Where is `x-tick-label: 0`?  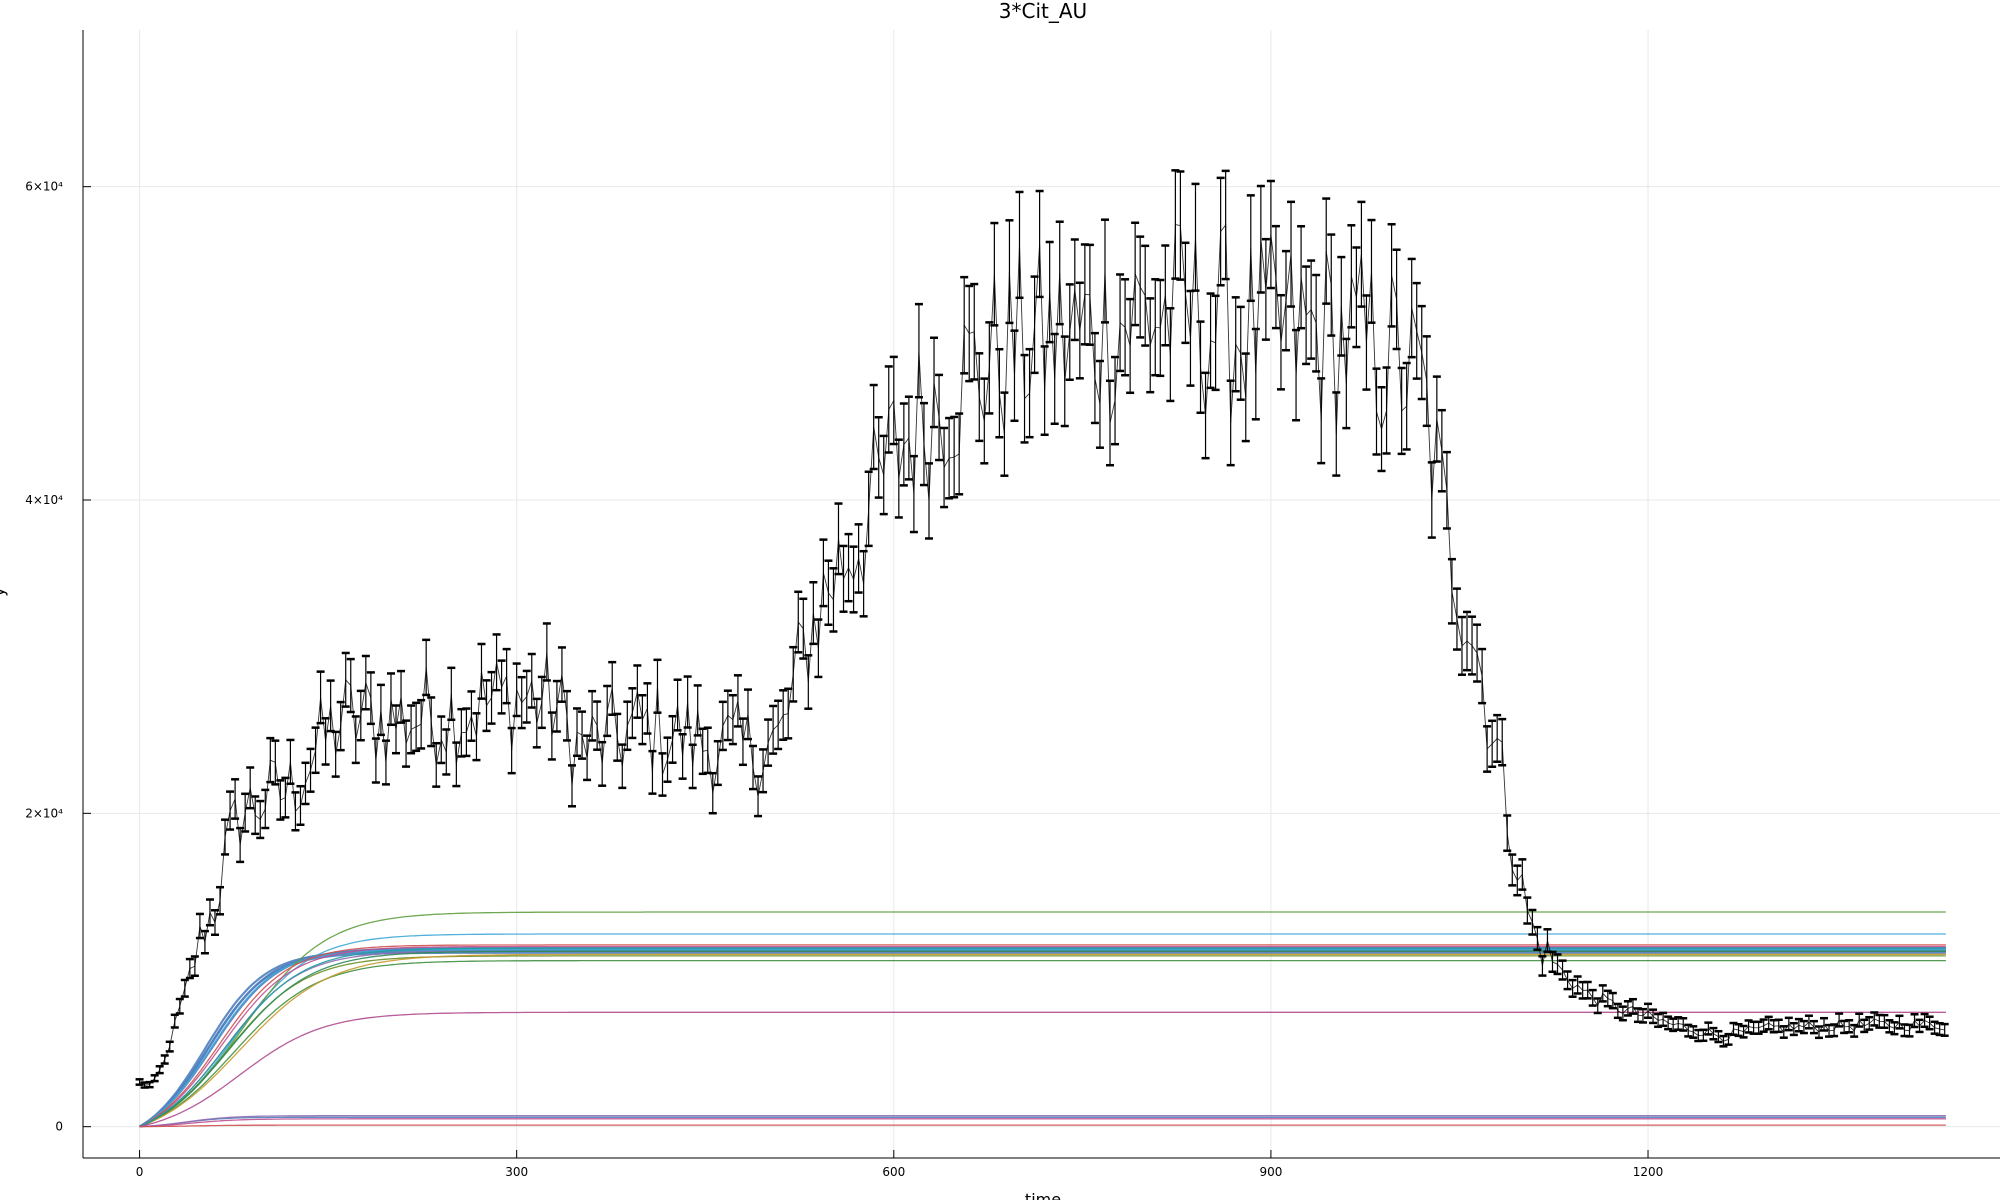
x-tick-label: 0 is located at coordinates (140, 1172).